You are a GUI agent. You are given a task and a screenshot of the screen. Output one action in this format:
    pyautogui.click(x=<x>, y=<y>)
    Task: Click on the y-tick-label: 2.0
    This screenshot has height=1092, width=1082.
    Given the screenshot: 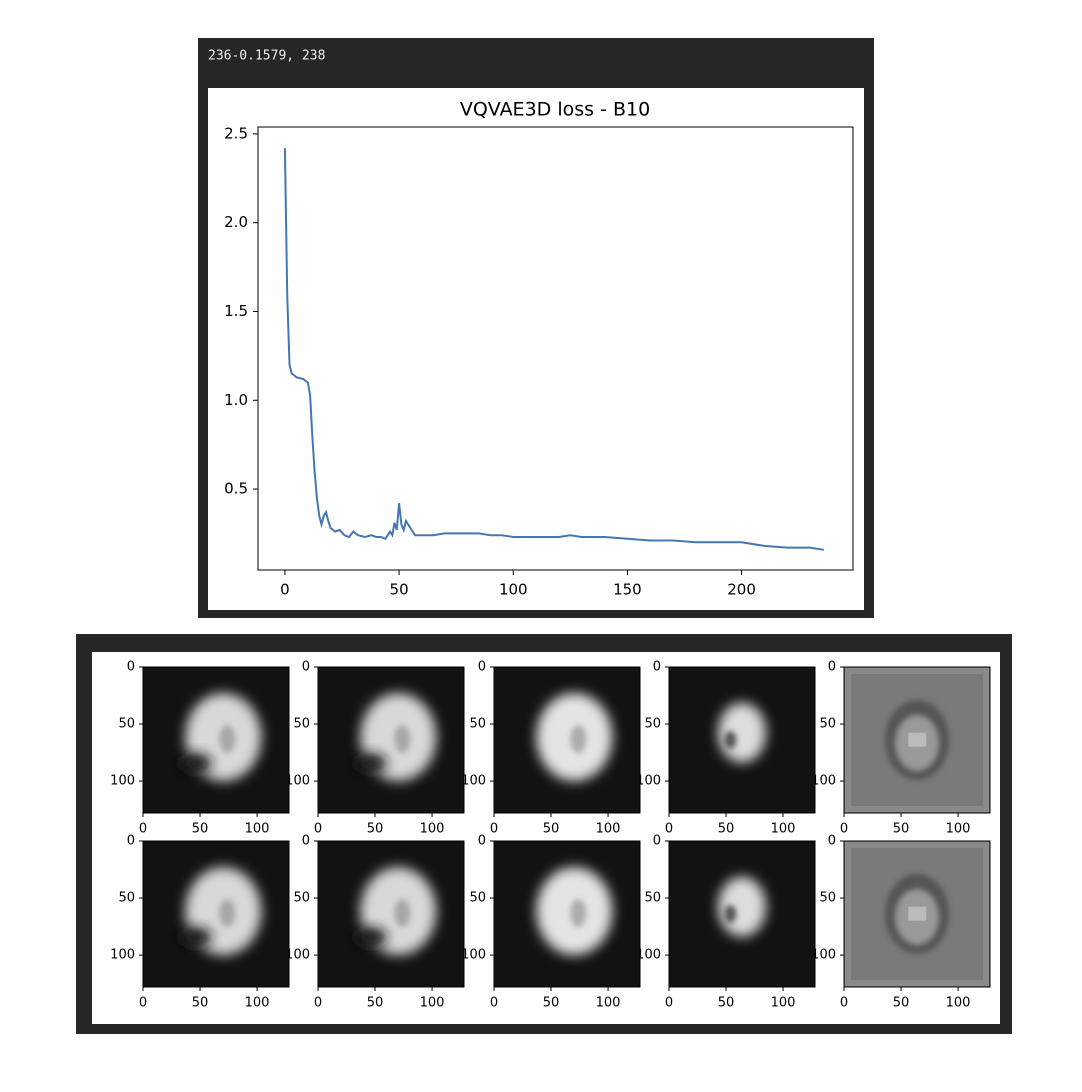 What is the action you would take?
    pyautogui.click(x=236, y=222)
    